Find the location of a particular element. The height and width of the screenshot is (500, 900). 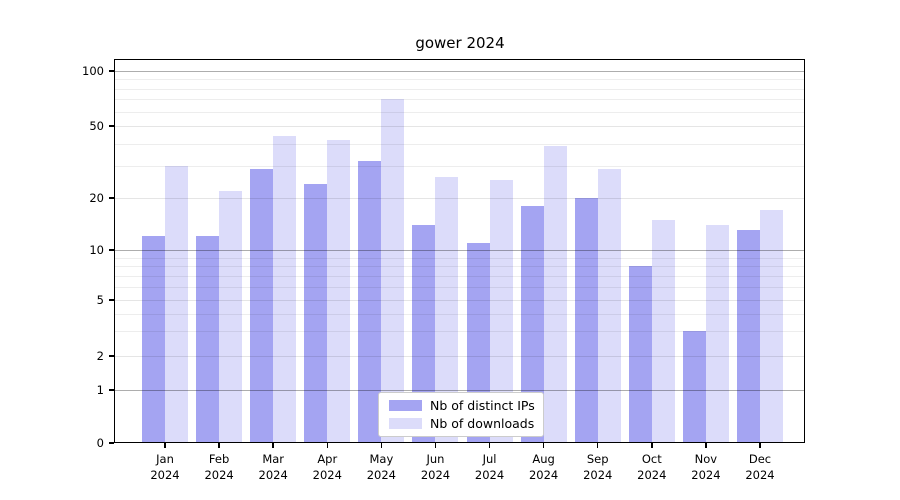

bar-nb-of-distinct-ips-mar-2024 is located at coordinates (262, 305).